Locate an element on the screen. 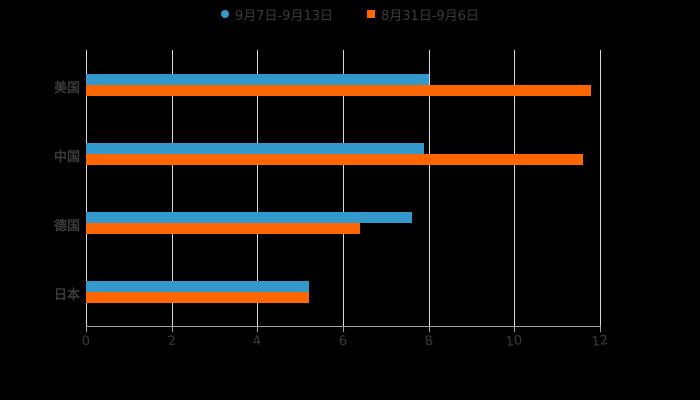 Image resolution: width=700 pixels, height=400 pixels. x-axis-tick-label: 6 is located at coordinates (343, 341).